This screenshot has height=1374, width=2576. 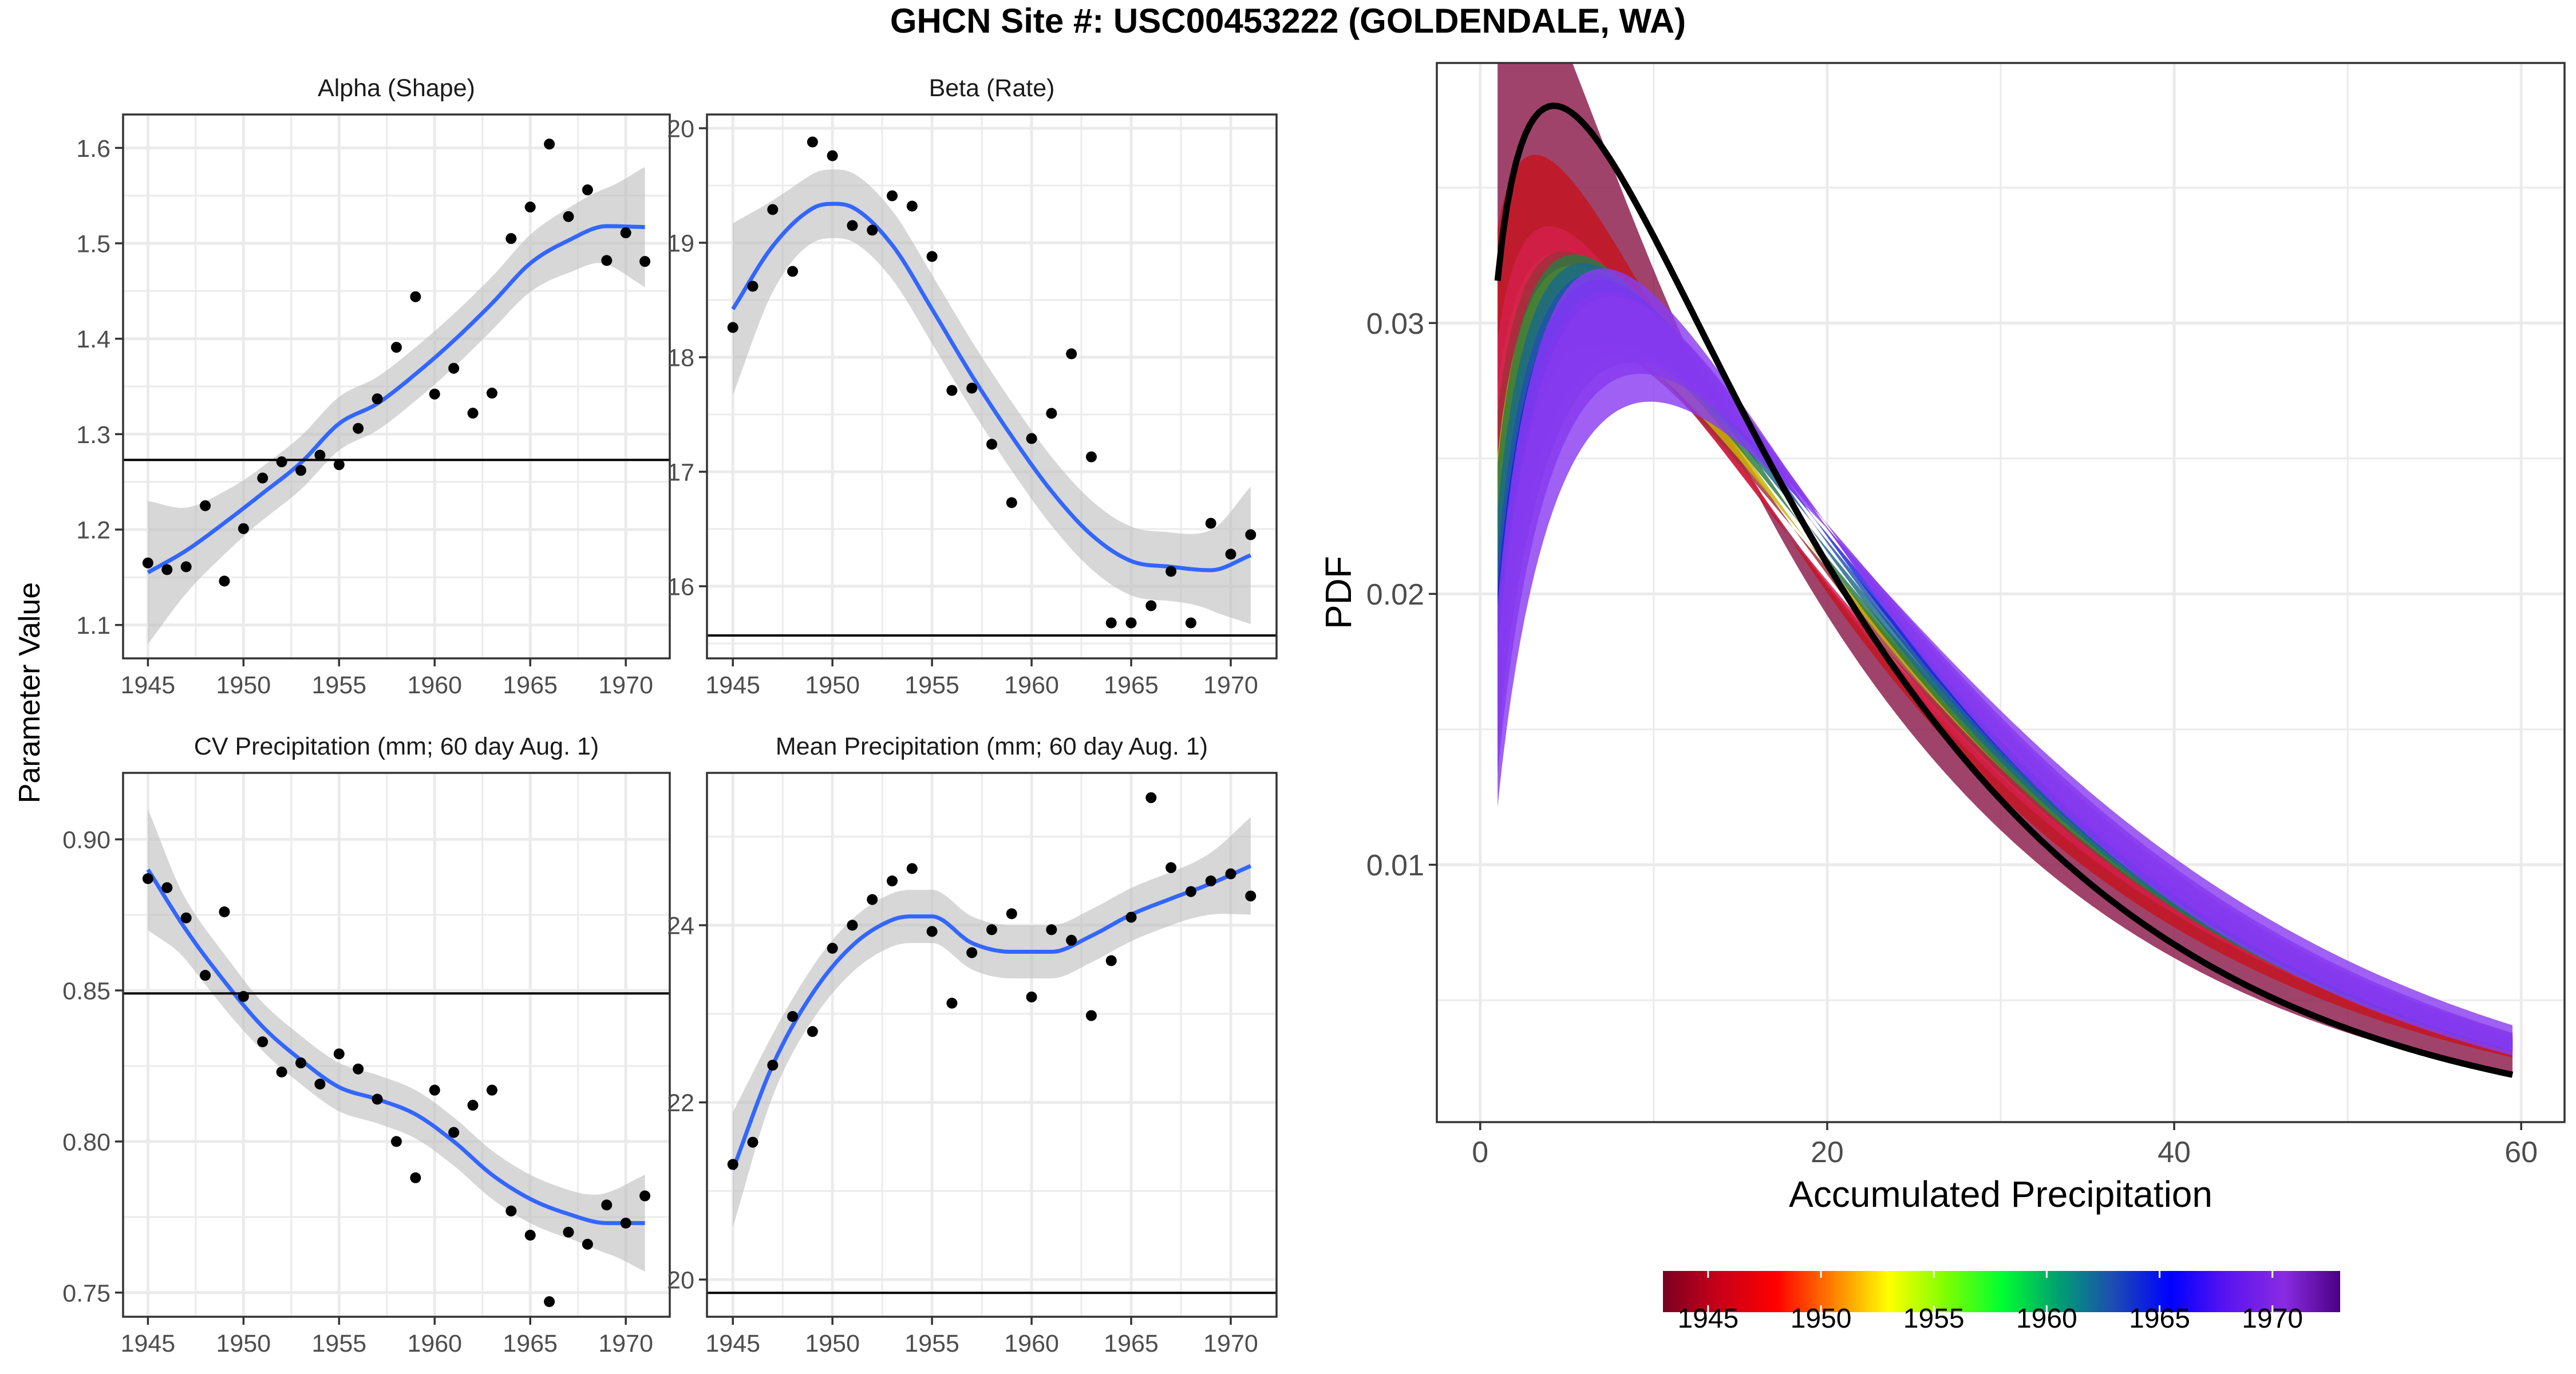 What do you see at coordinates (1708, 1319) in the screenshot?
I see `color-bar-label: 1945` at bounding box center [1708, 1319].